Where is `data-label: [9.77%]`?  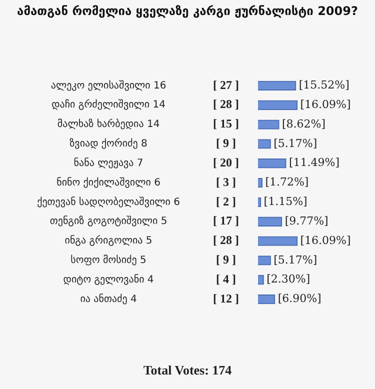 data-label: [9.77%] is located at coordinates (306, 221).